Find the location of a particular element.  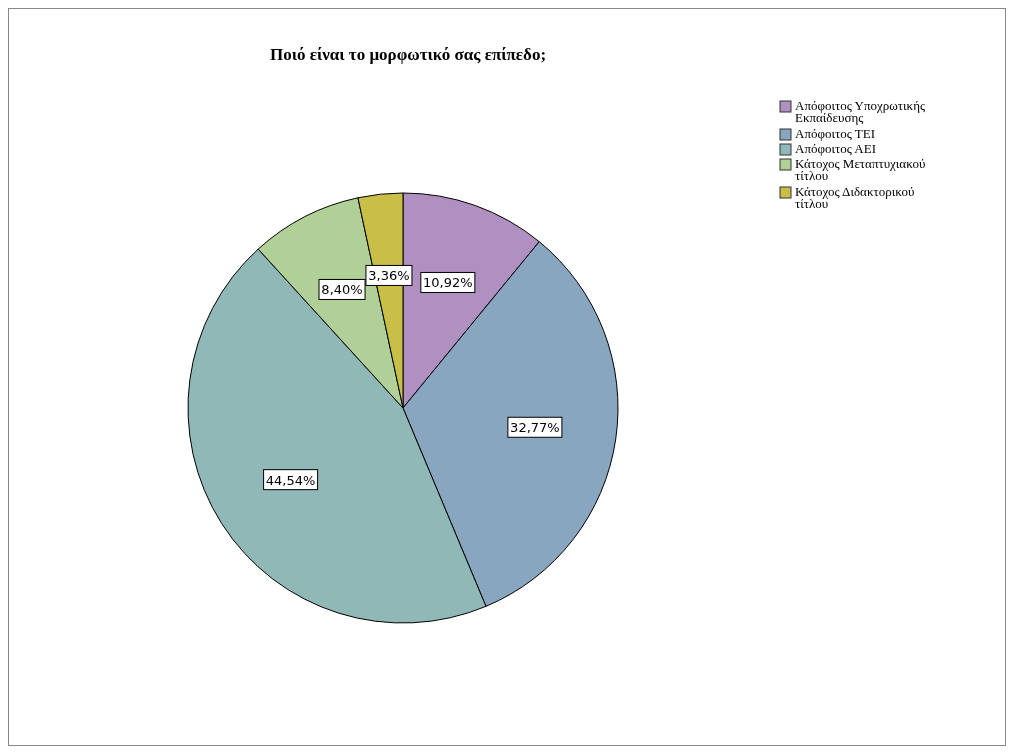

legend-label: Κάτοχος Διδακτορικού τίτλου is located at coordinates (855, 197).